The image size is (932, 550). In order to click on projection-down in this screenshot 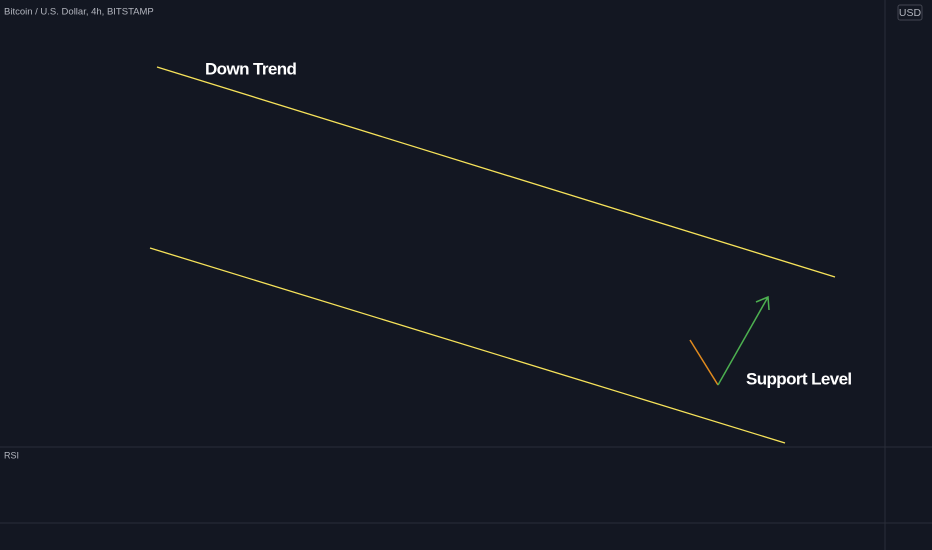, I will do `click(704, 362)`.